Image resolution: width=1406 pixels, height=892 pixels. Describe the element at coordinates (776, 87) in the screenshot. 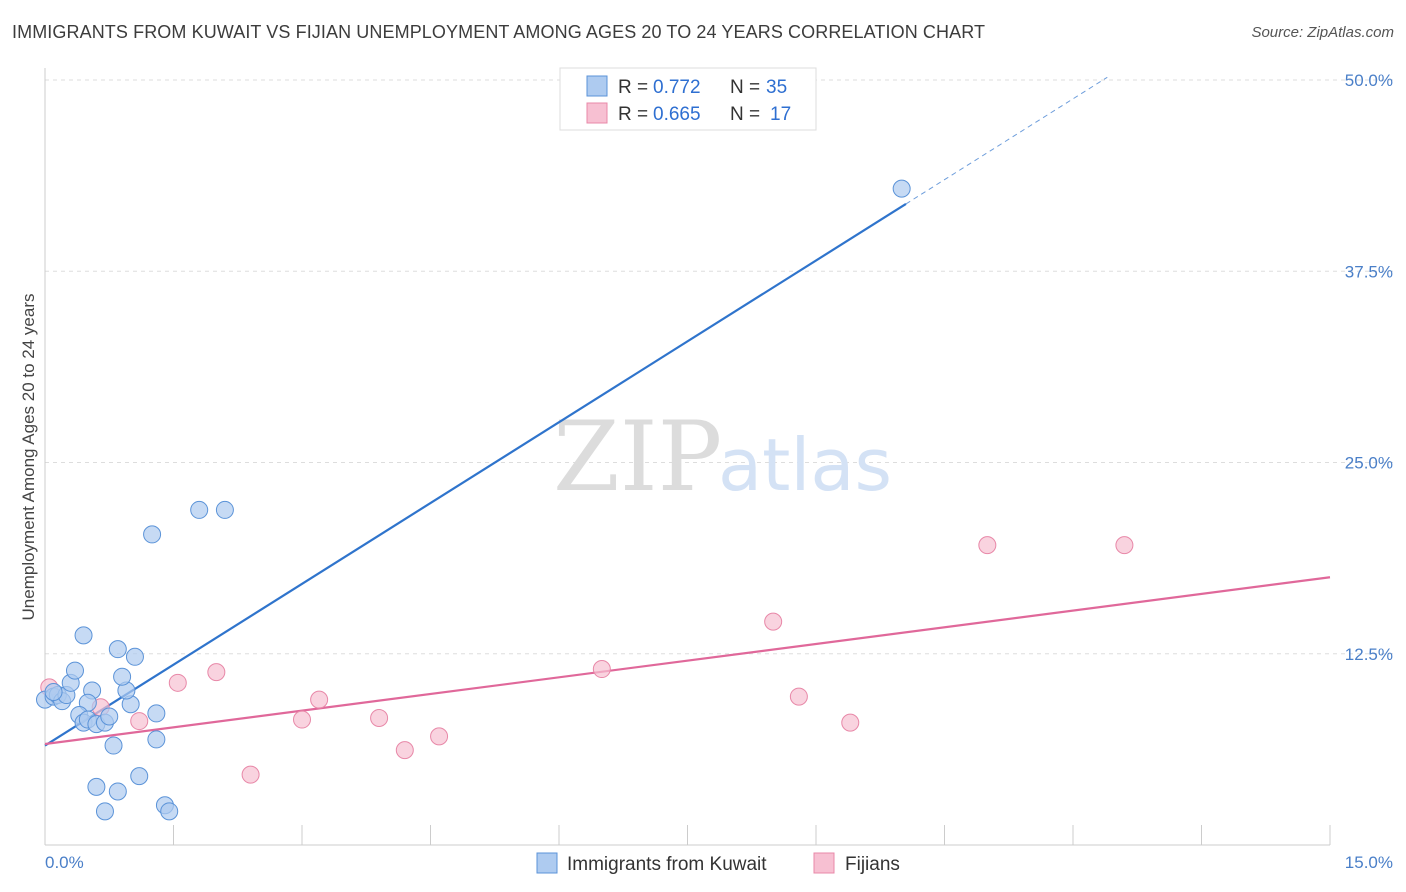

I see `legend-n-value-kuwait: 35` at that location.